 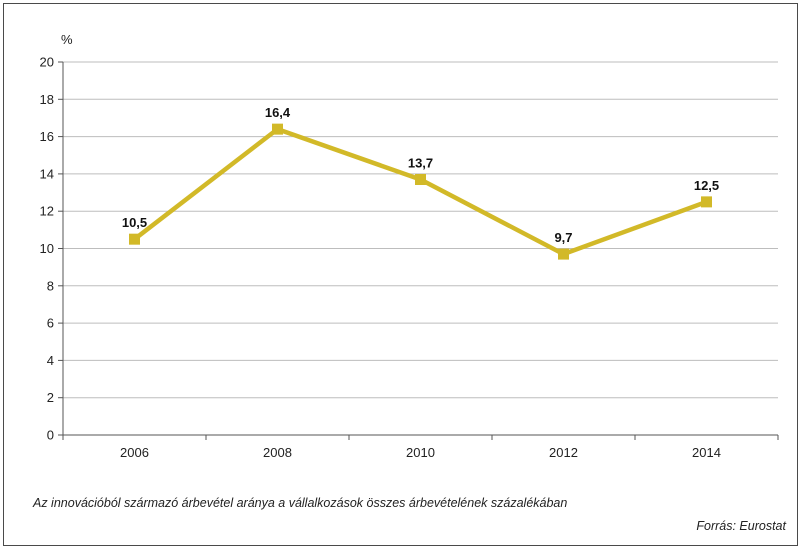 What do you see at coordinates (420, 452) in the screenshot?
I see `x-tick-label: 2010` at bounding box center [420, 452].